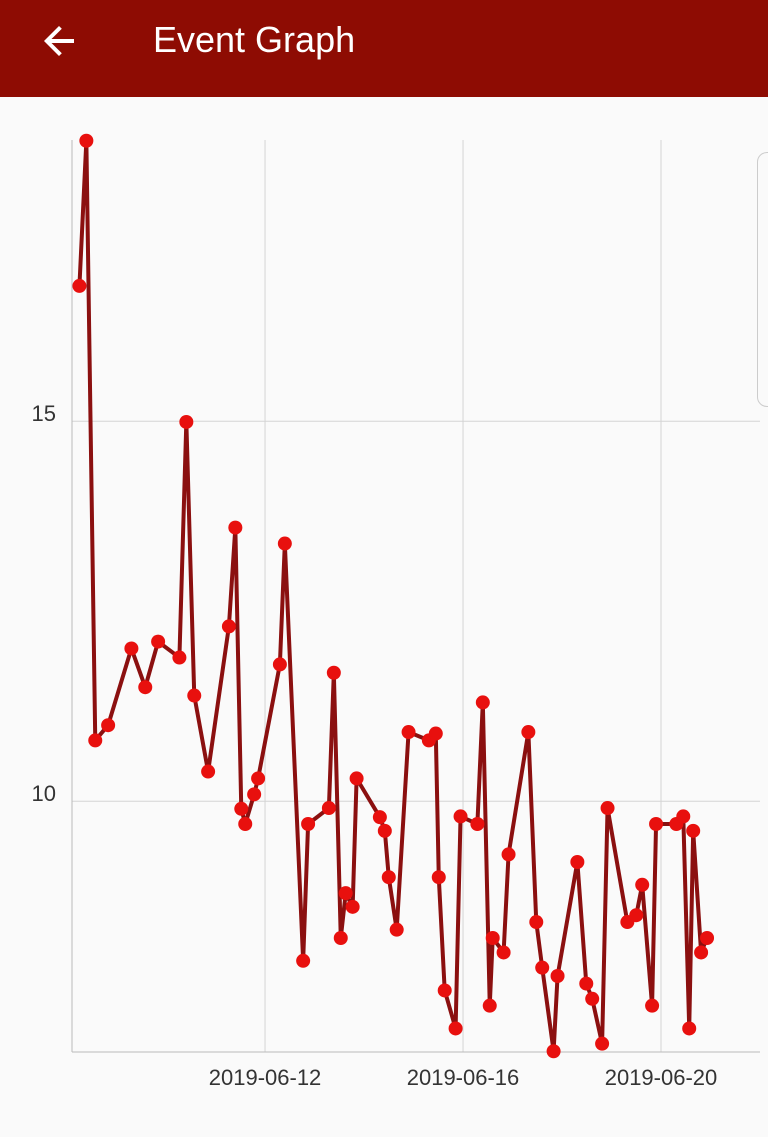  What do you see at coordinates (661, 1077) in the screenshot?
I see `x-tick-label: 2019-06-20` at bounding box center [661, 1077].